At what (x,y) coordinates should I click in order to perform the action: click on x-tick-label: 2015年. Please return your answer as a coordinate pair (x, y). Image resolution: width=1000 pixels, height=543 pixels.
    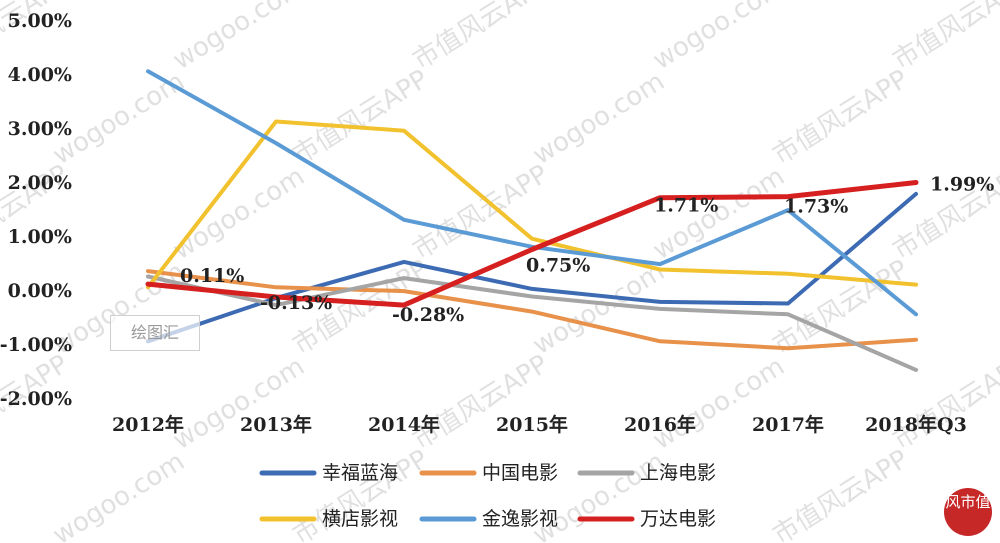
    Looking at the image, I should click on (532, 424).